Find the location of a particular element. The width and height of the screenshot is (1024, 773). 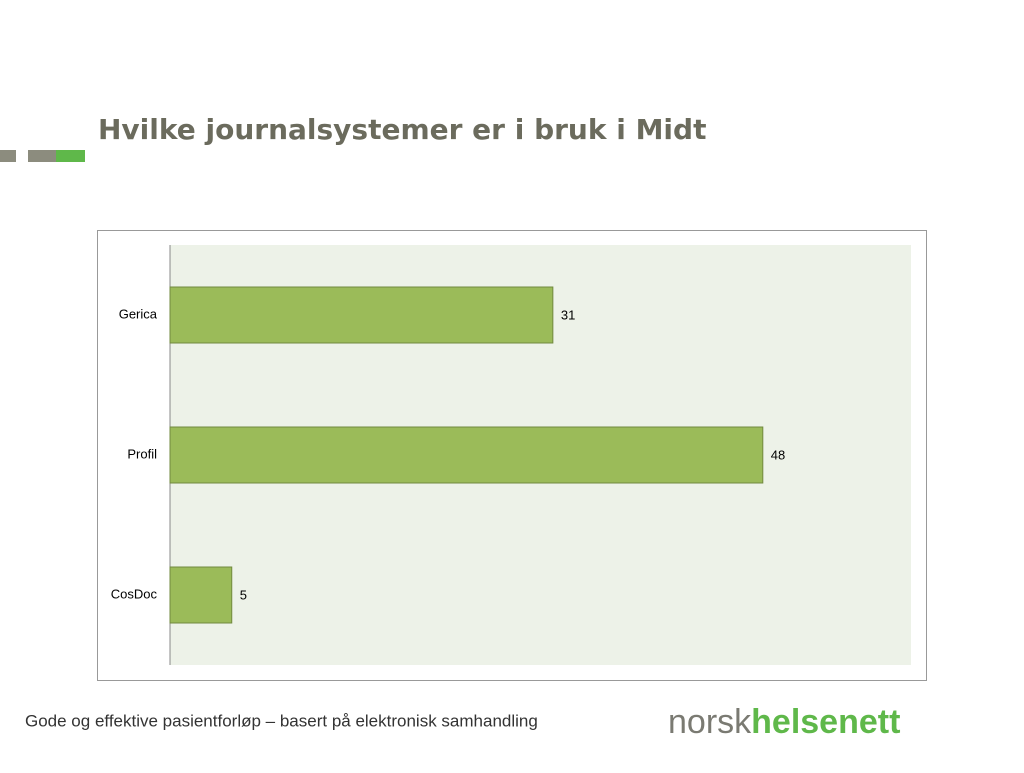

category-label: Gerica is located at coordinates (138, 313).